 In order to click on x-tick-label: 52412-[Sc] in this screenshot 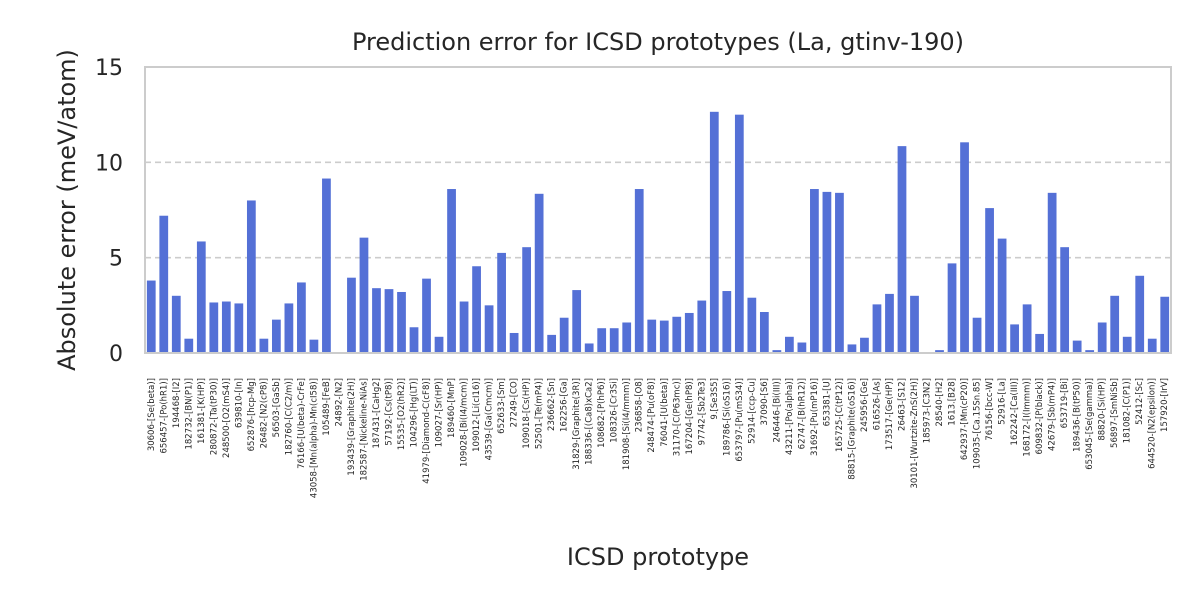, I will do `click(1140, 401)`.